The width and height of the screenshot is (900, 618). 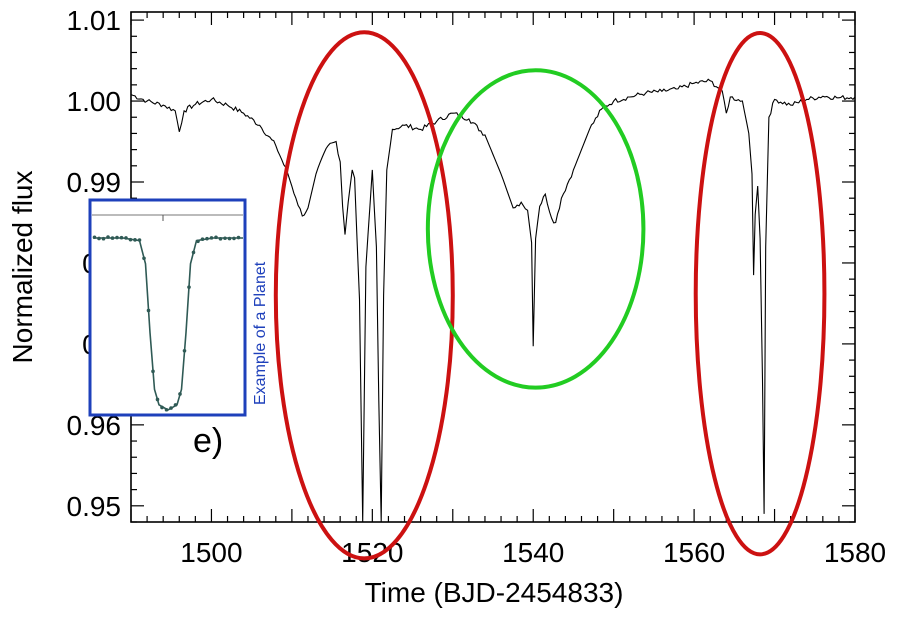 I want to click on y-tick-label: 0.99, so click(x=94, y=182).